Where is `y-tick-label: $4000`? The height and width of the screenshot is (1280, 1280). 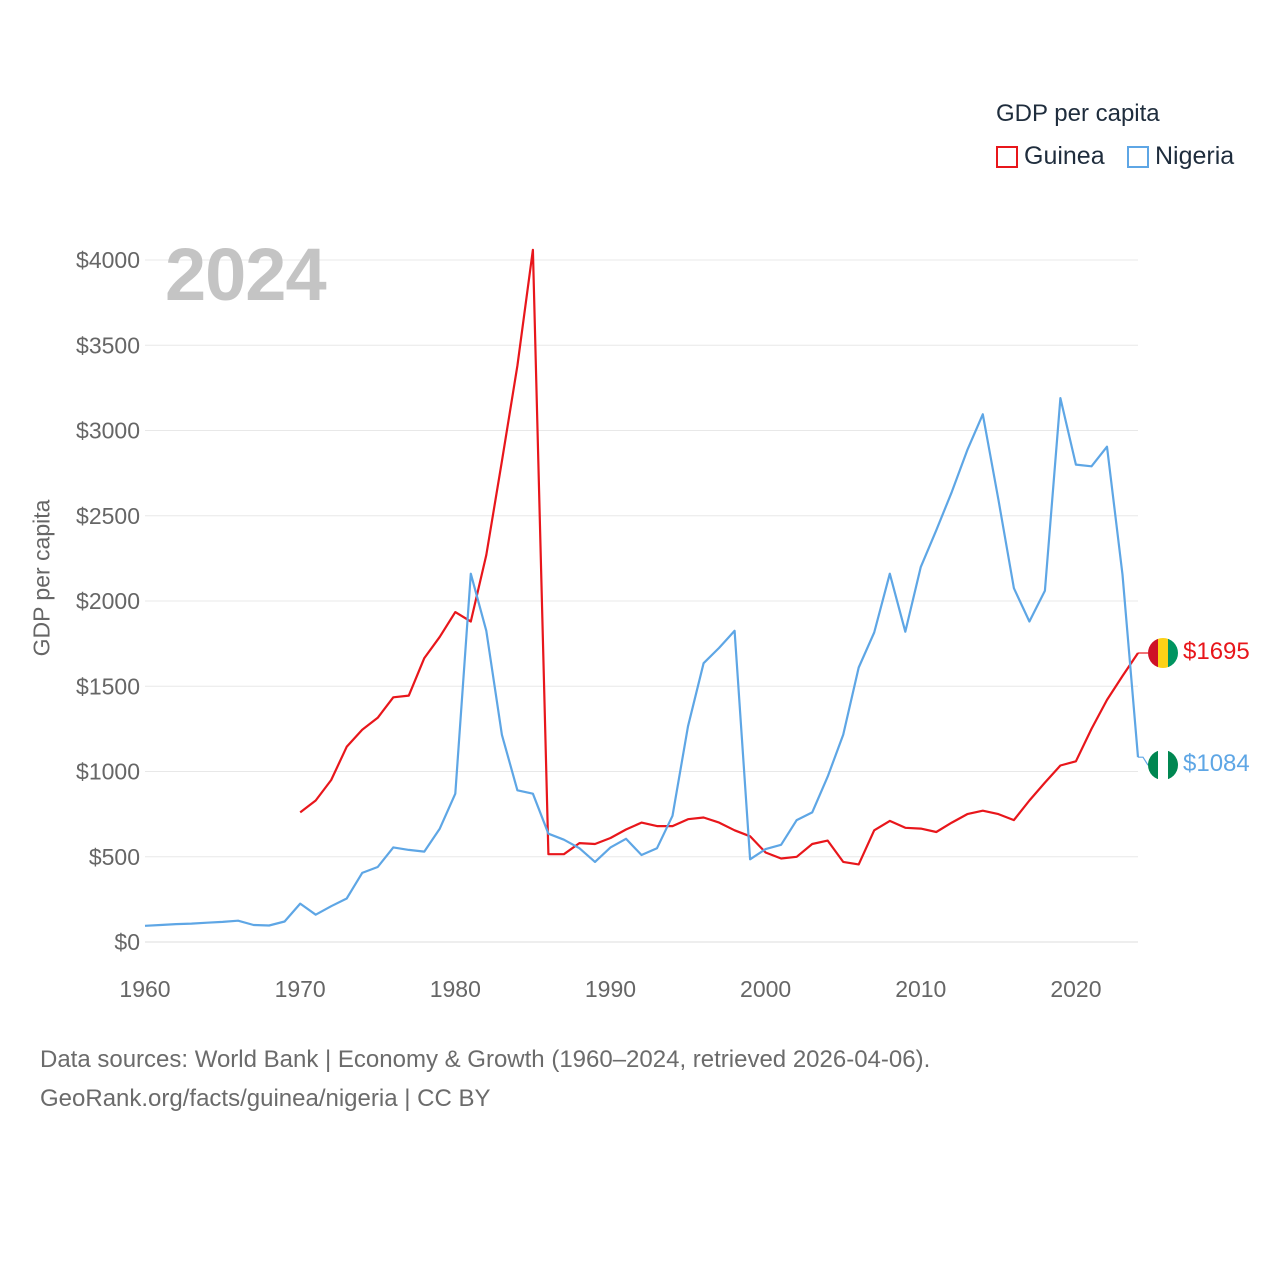 y-tick-label: $4000 is located at coordinates (108, 260).